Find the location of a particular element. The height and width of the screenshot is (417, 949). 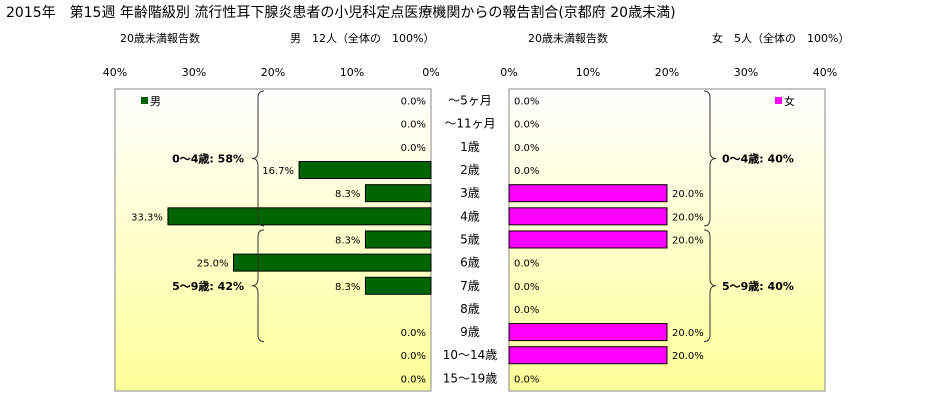

male-x-tick-label: 10% is located at coordinates (352, 72).